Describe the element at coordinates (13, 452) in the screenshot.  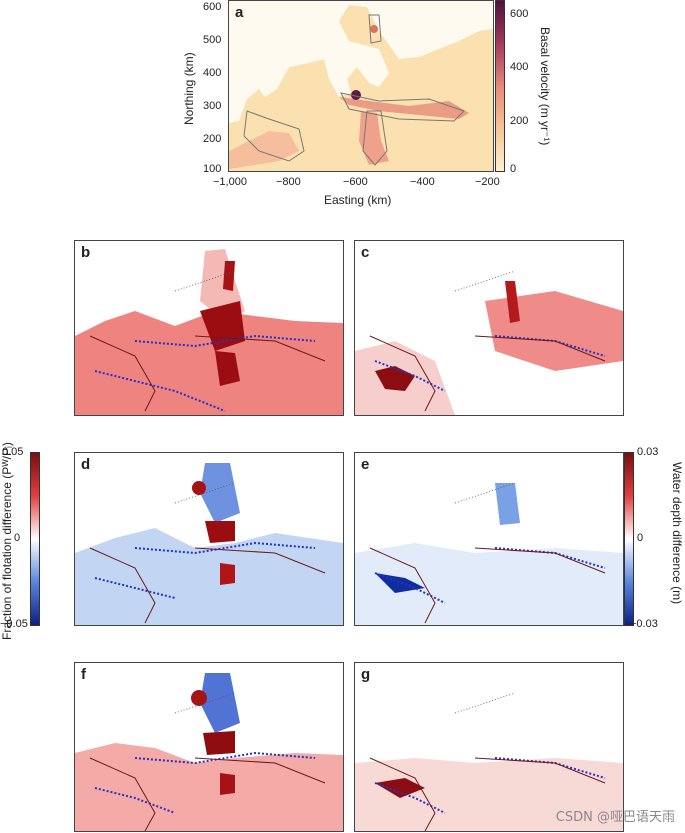
I see `left-cbar-tick-top: 0.05` at that location.